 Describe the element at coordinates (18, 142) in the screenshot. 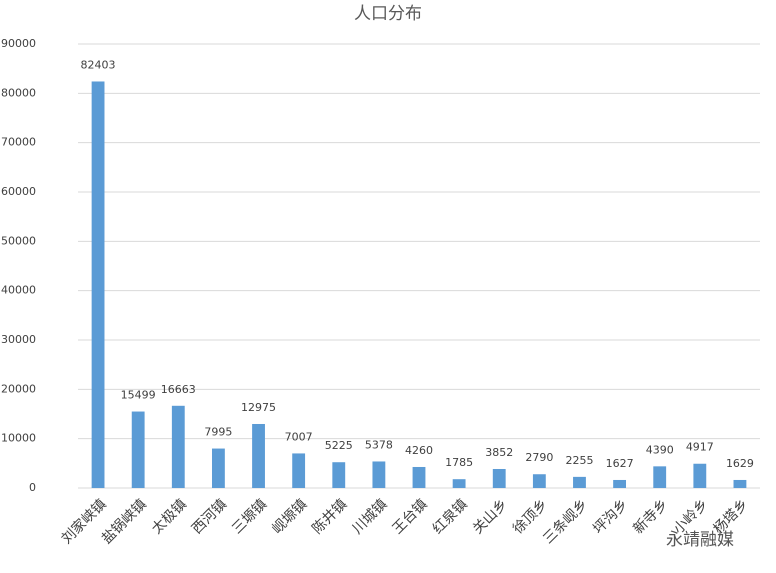

I see `y-tick-label: 70000` at that location.